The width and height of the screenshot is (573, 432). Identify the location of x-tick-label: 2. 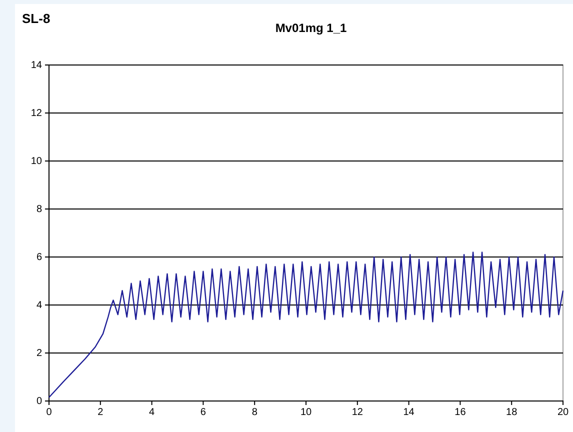
(101, 412).